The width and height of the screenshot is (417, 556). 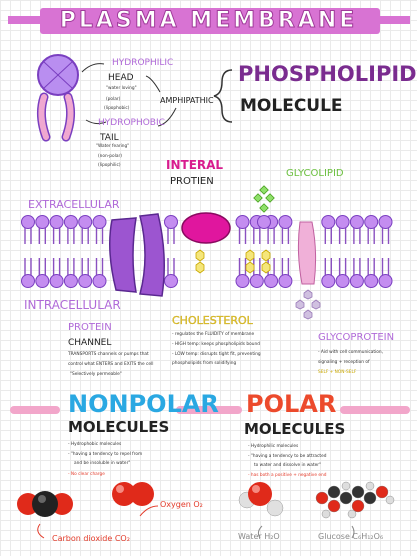 What do you see at coordinates (327, 74) in the screenshot?
I see `phospholipid-heading-line1: PHOSPHOLIPID` at bounding box center [327, 74].